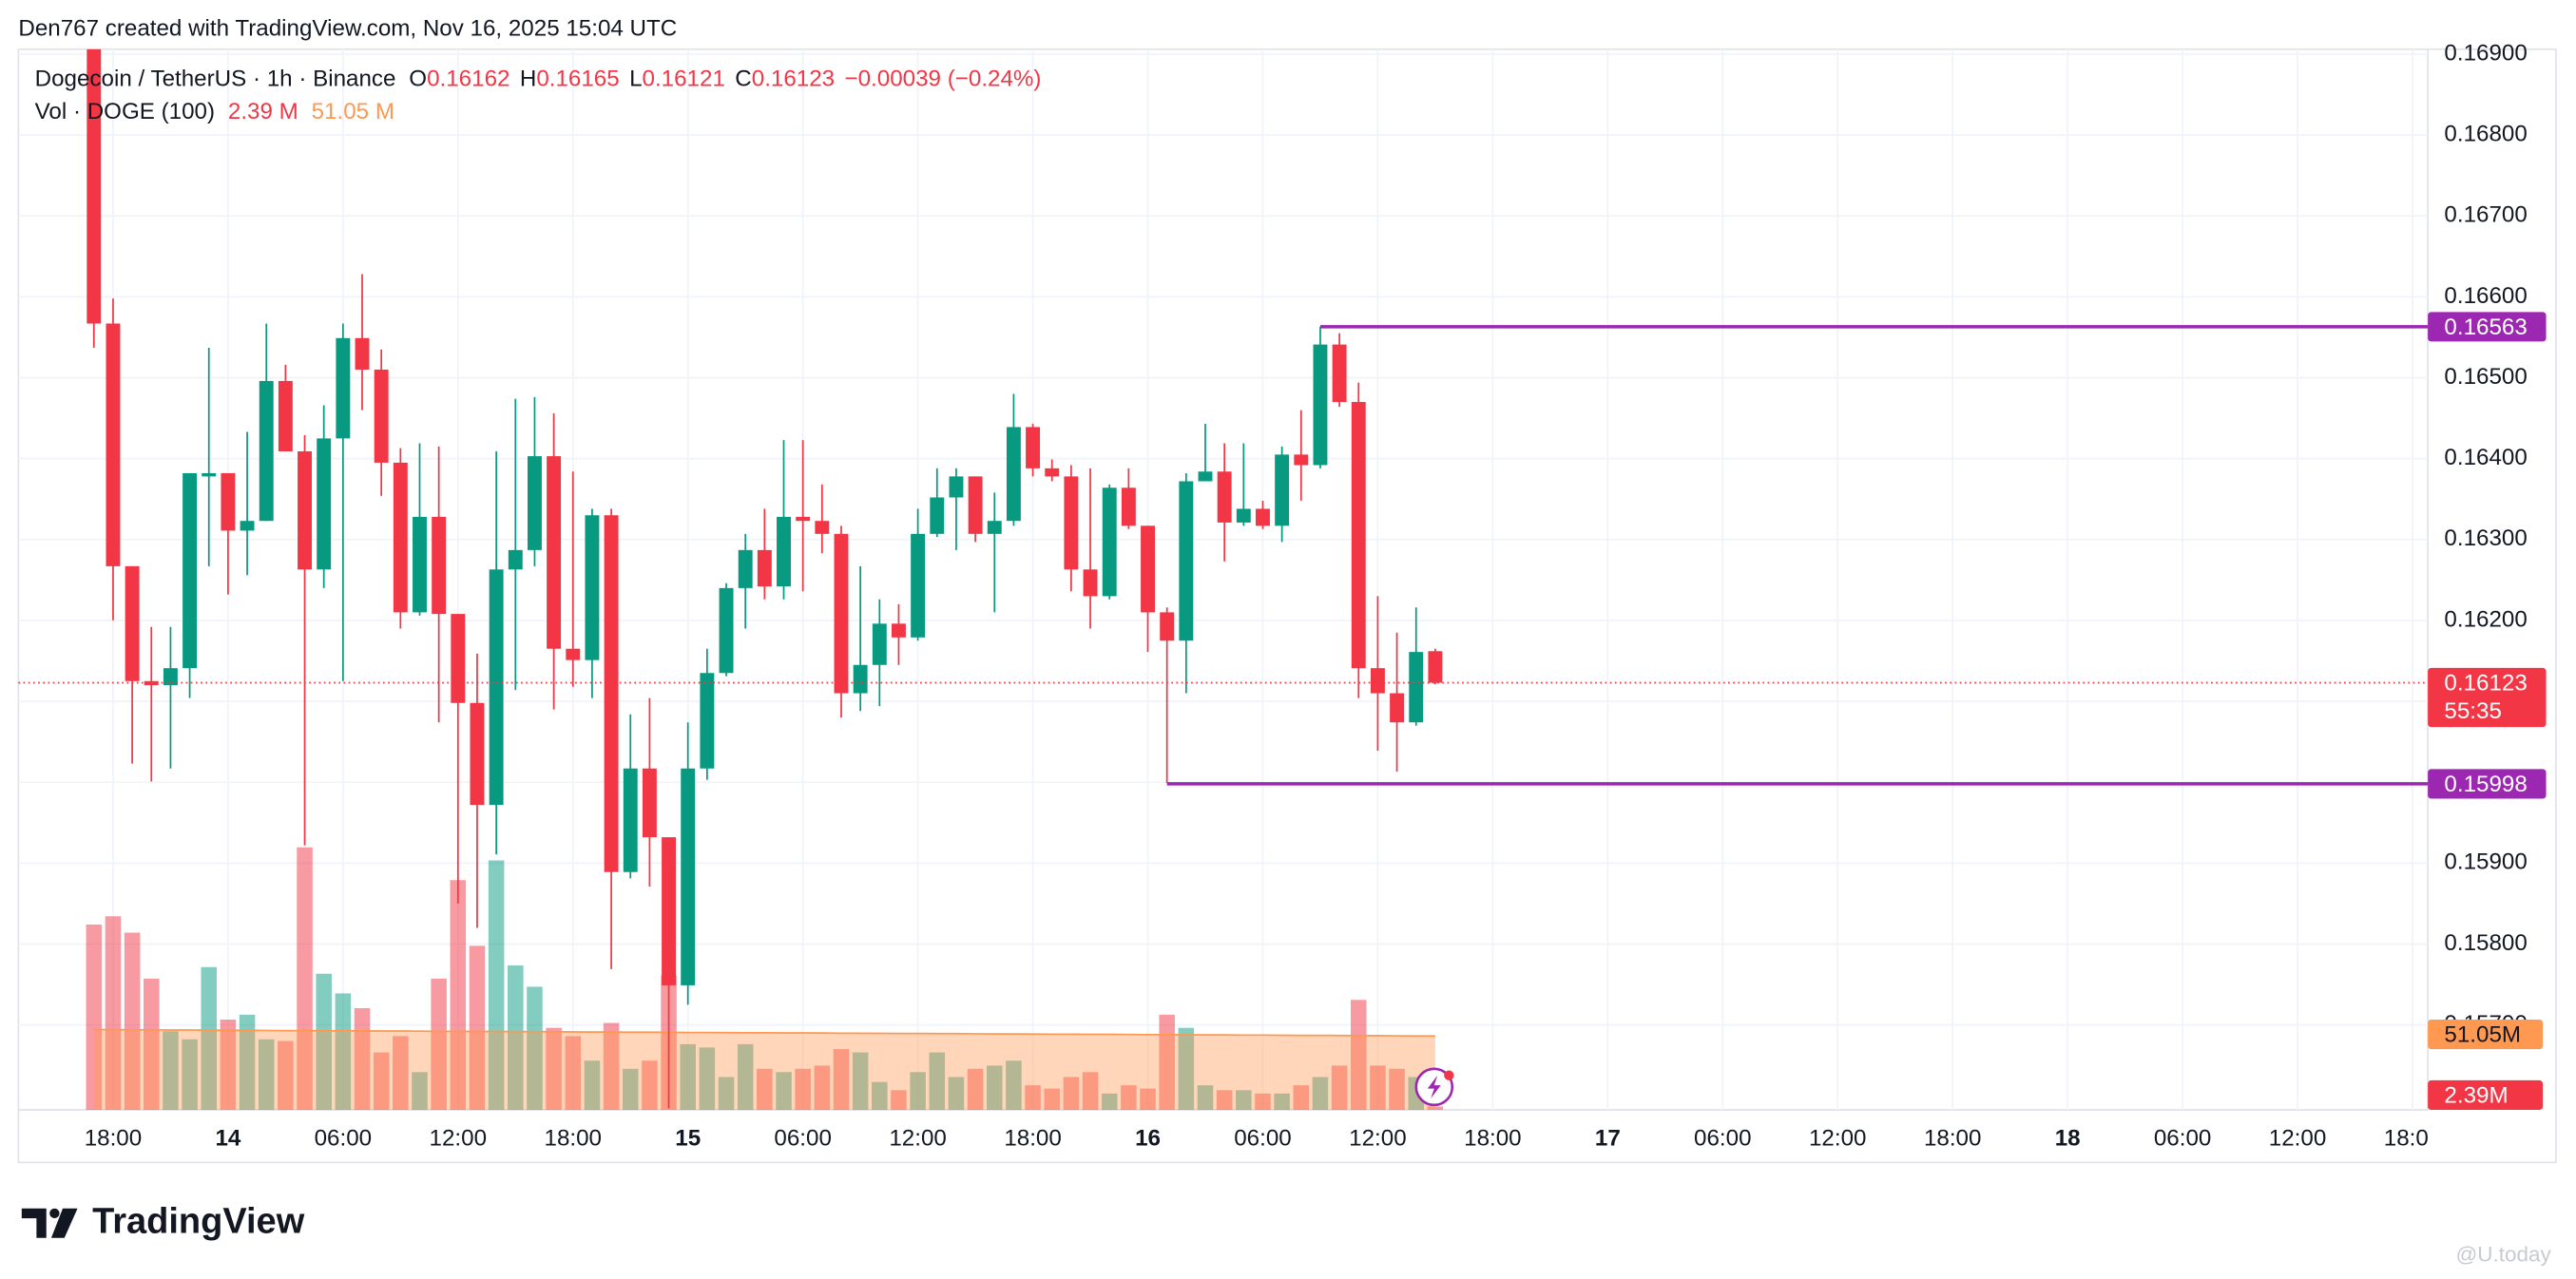  I want to click on y-tick-label: 0.16700, so click(2485, 215).